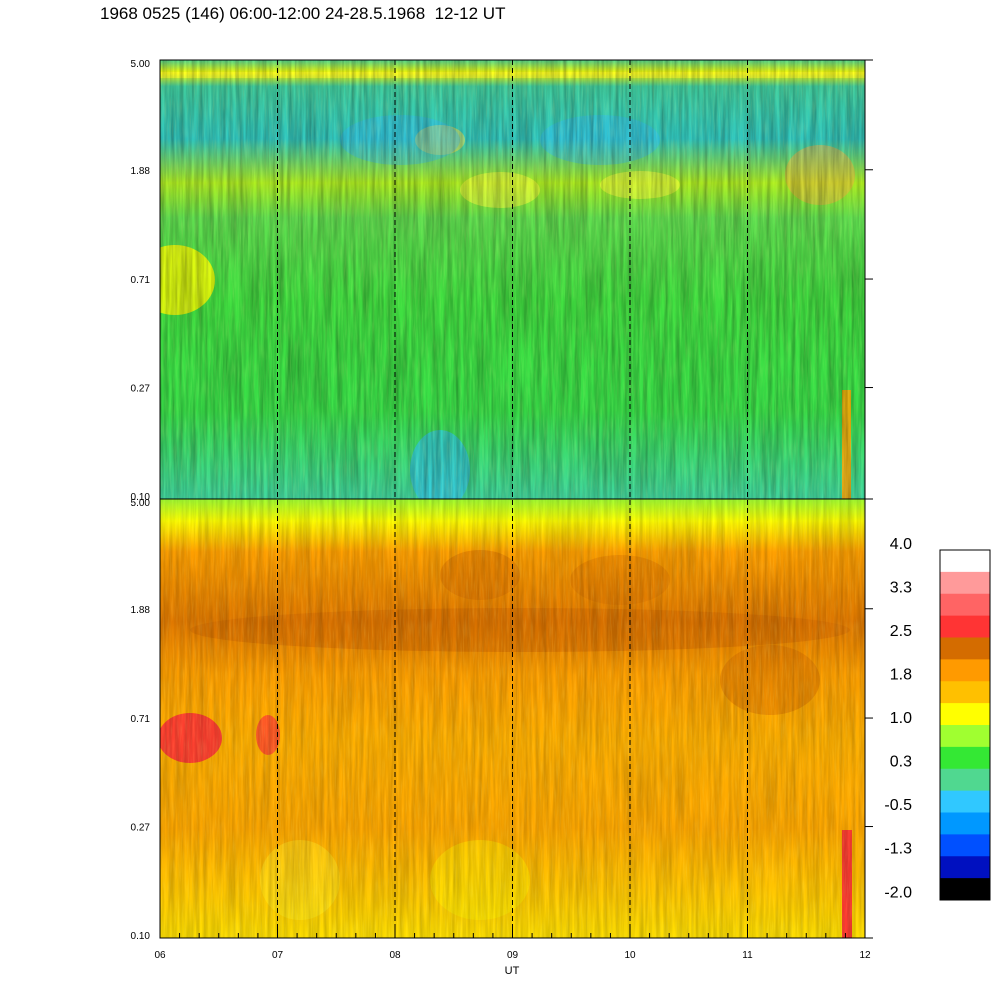 This screenshot has height=1000, width=1000. Describe the element at coordinates (278, 955) in the screenshot. I see `x-tick-label: 07` at that location.